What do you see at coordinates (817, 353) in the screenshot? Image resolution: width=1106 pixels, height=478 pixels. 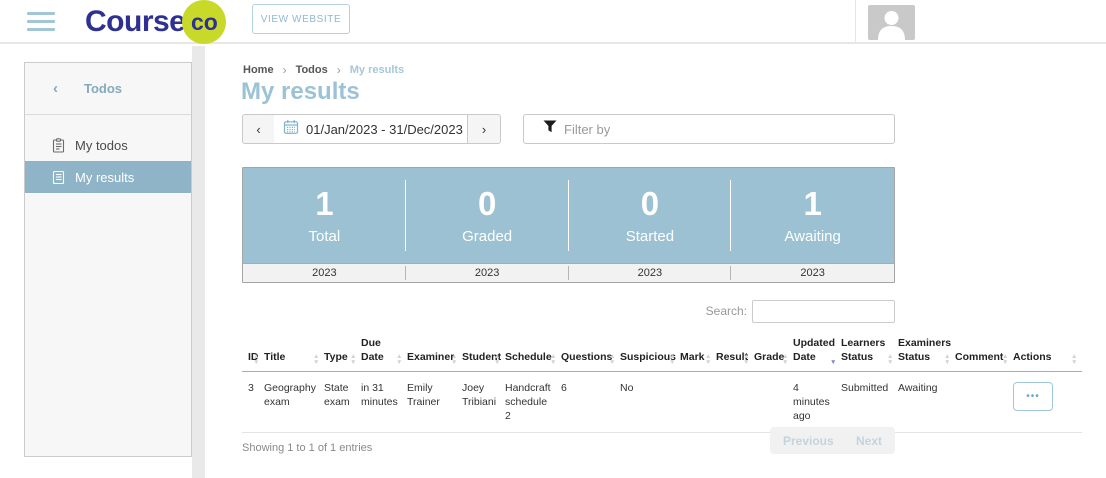 I see `column-header-updated-date: Updated Date ▼` at bounding box center [817, 353].